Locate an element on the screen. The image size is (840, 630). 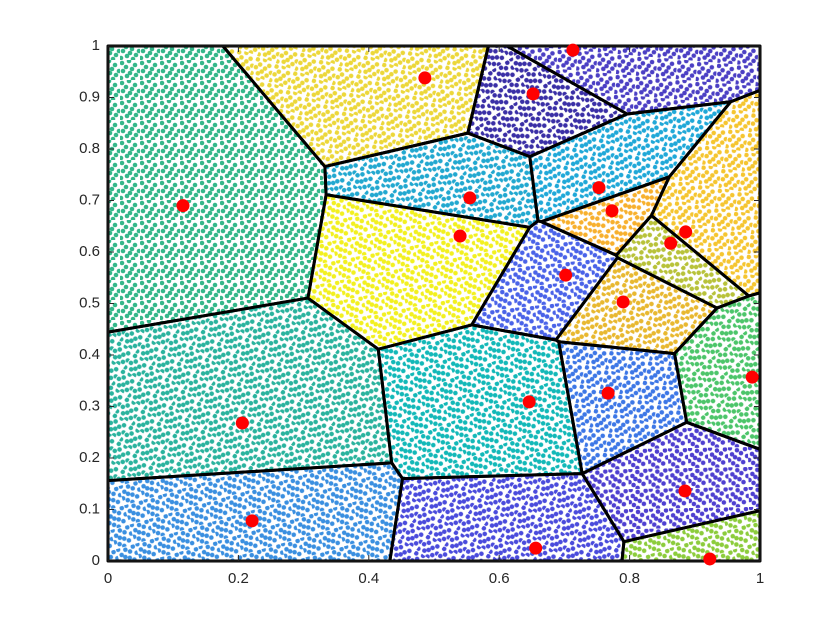
y-tick-label: 0.7 is located at coordinates (89, 199).